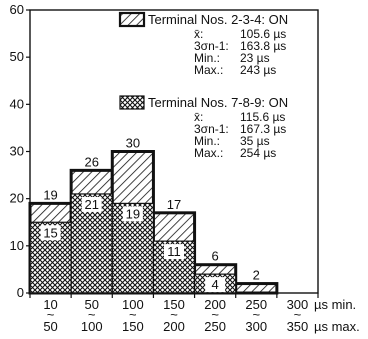  Describe the element at coordinates (133, 143) in the screenshot. I see `bar-value-label-series-1: 30` at that location.